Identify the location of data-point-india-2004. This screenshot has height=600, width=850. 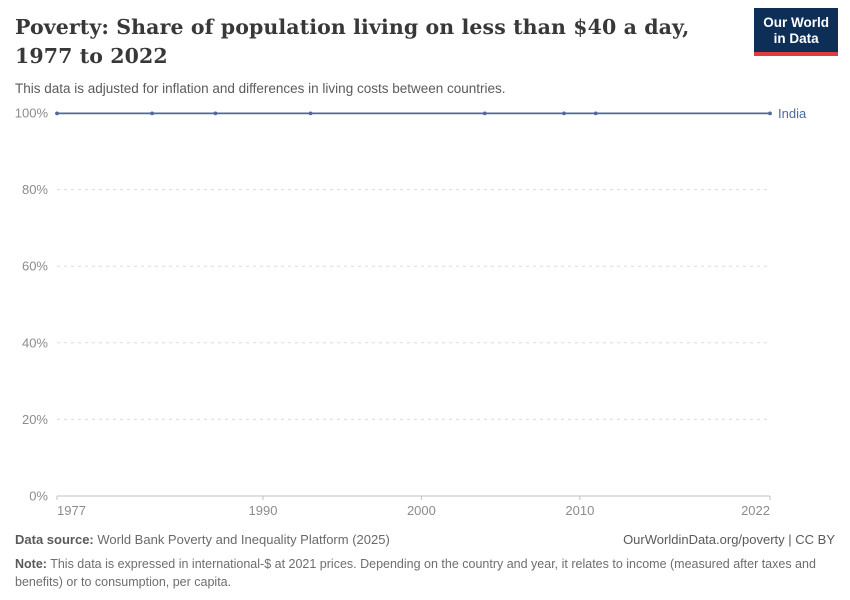
(484, 113).